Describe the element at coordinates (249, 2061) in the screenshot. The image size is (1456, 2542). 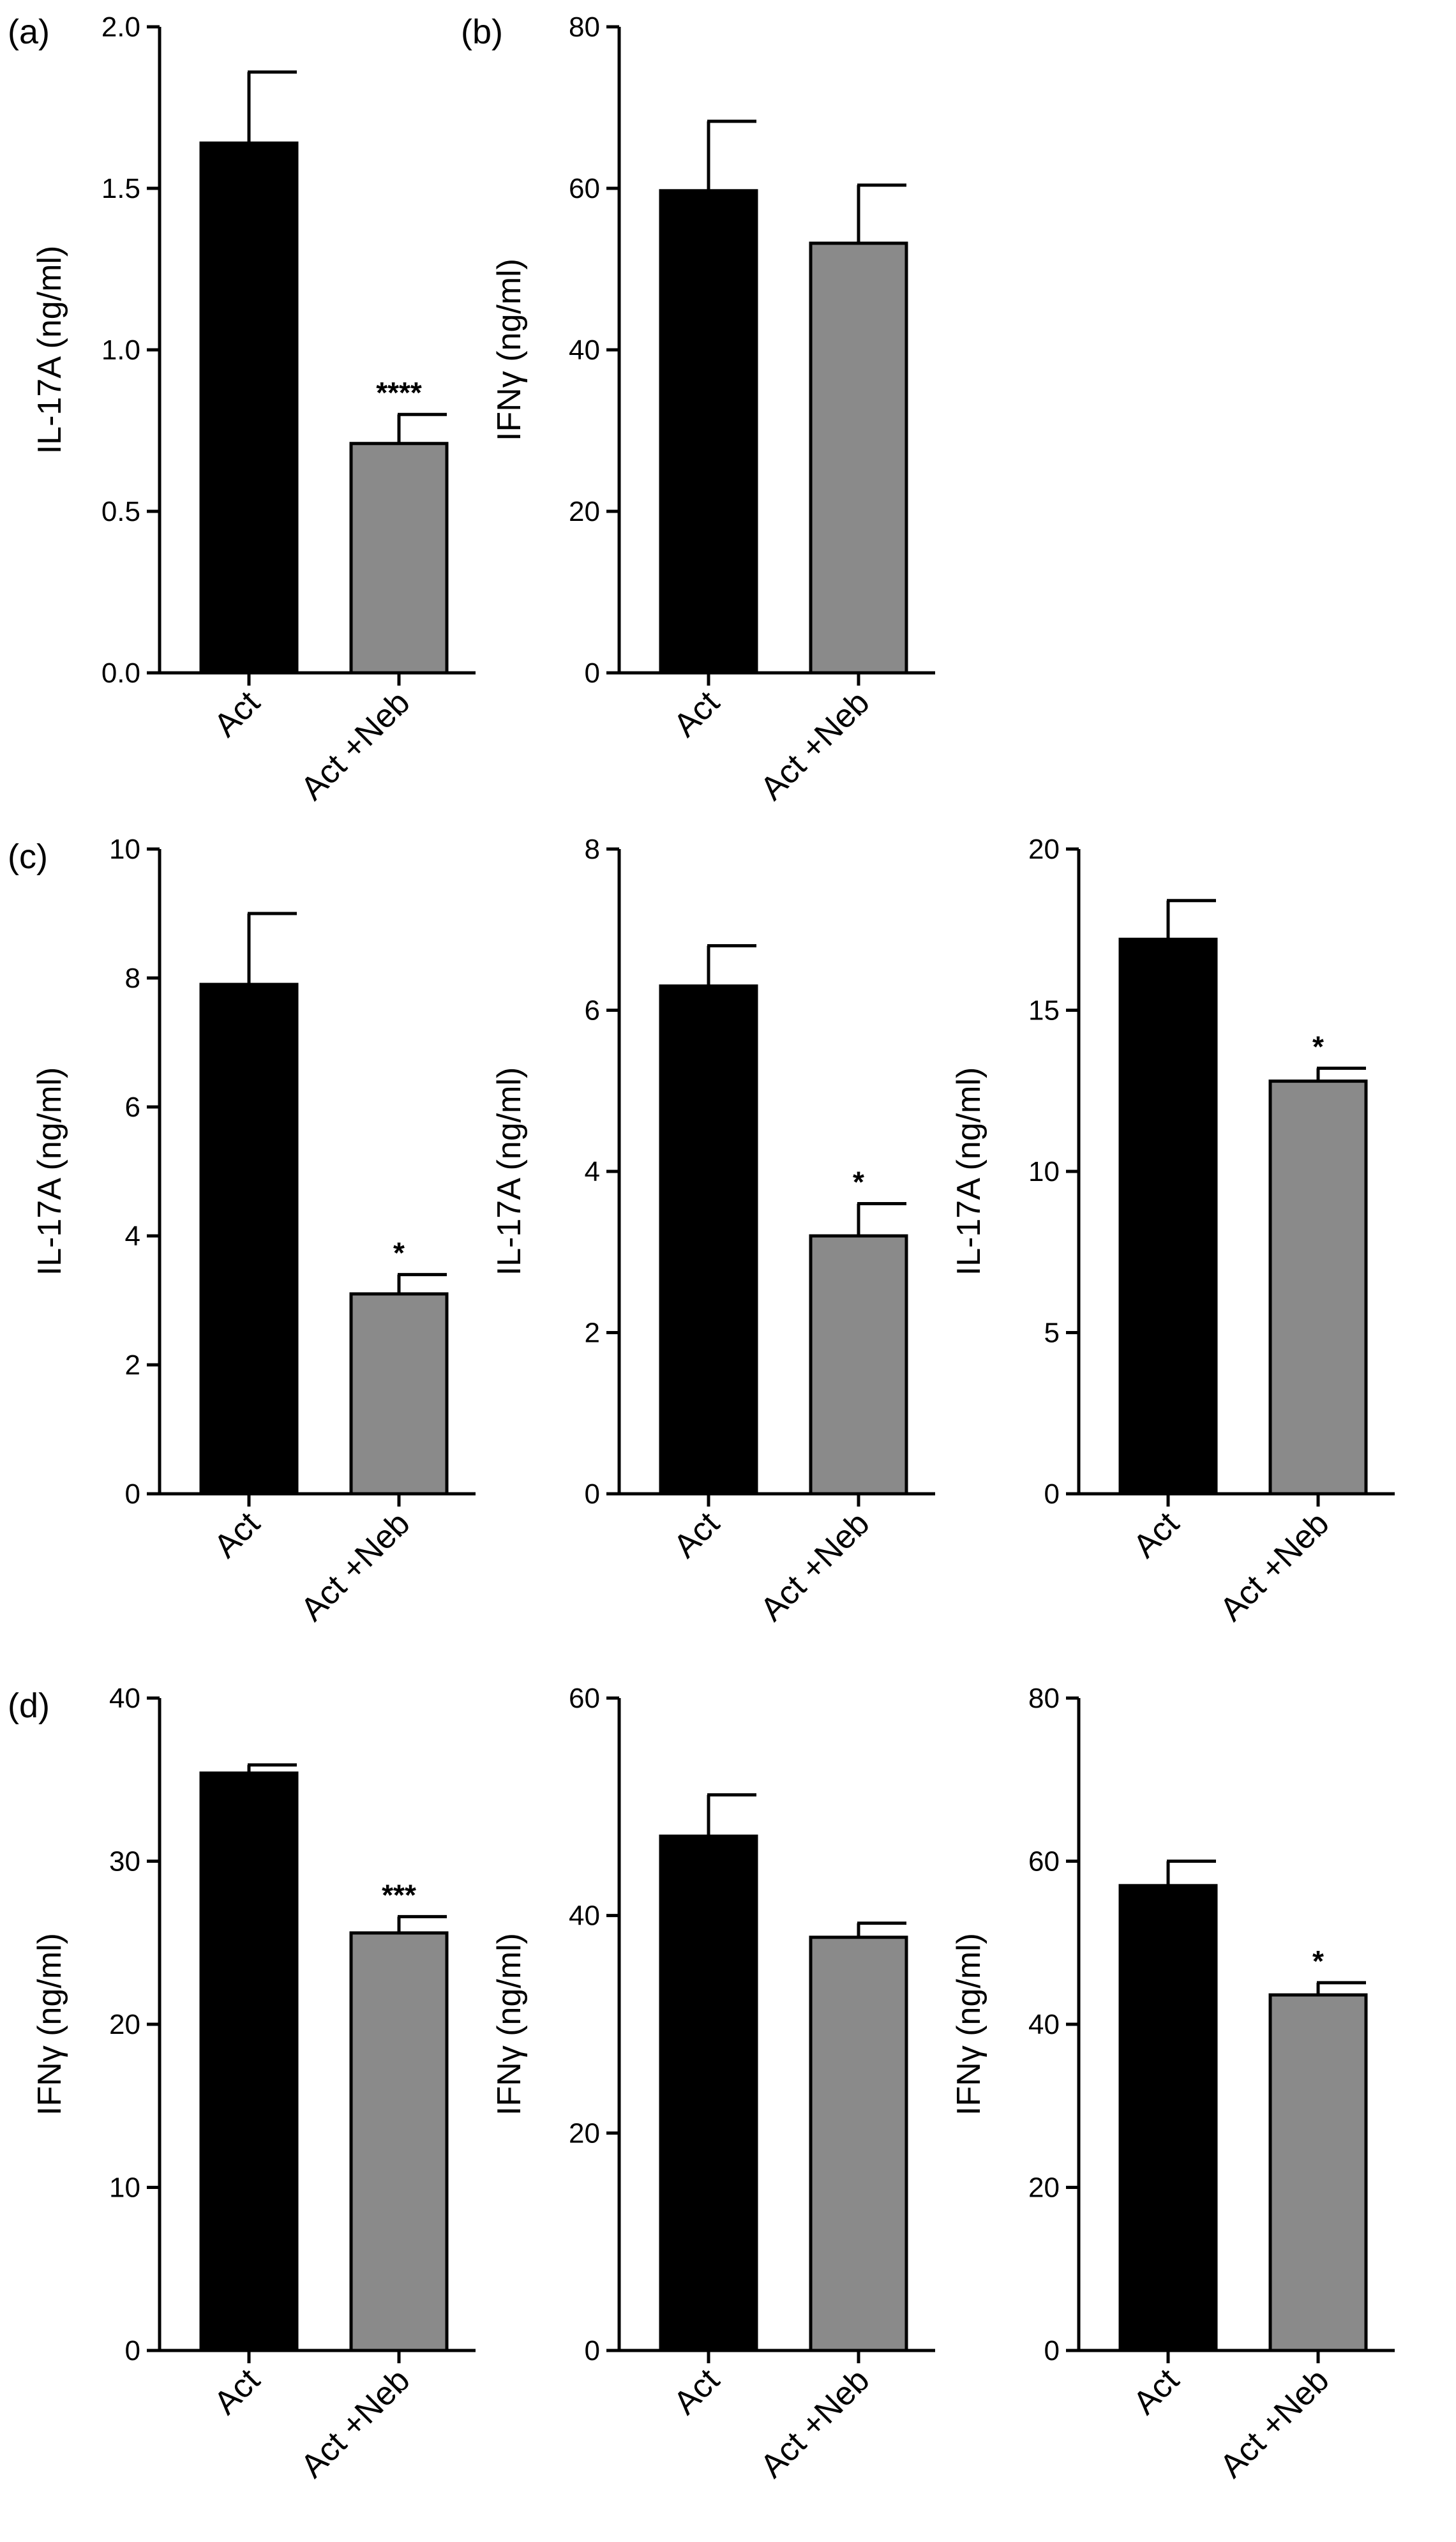
I see `chart-d1-bar-act` at that location.